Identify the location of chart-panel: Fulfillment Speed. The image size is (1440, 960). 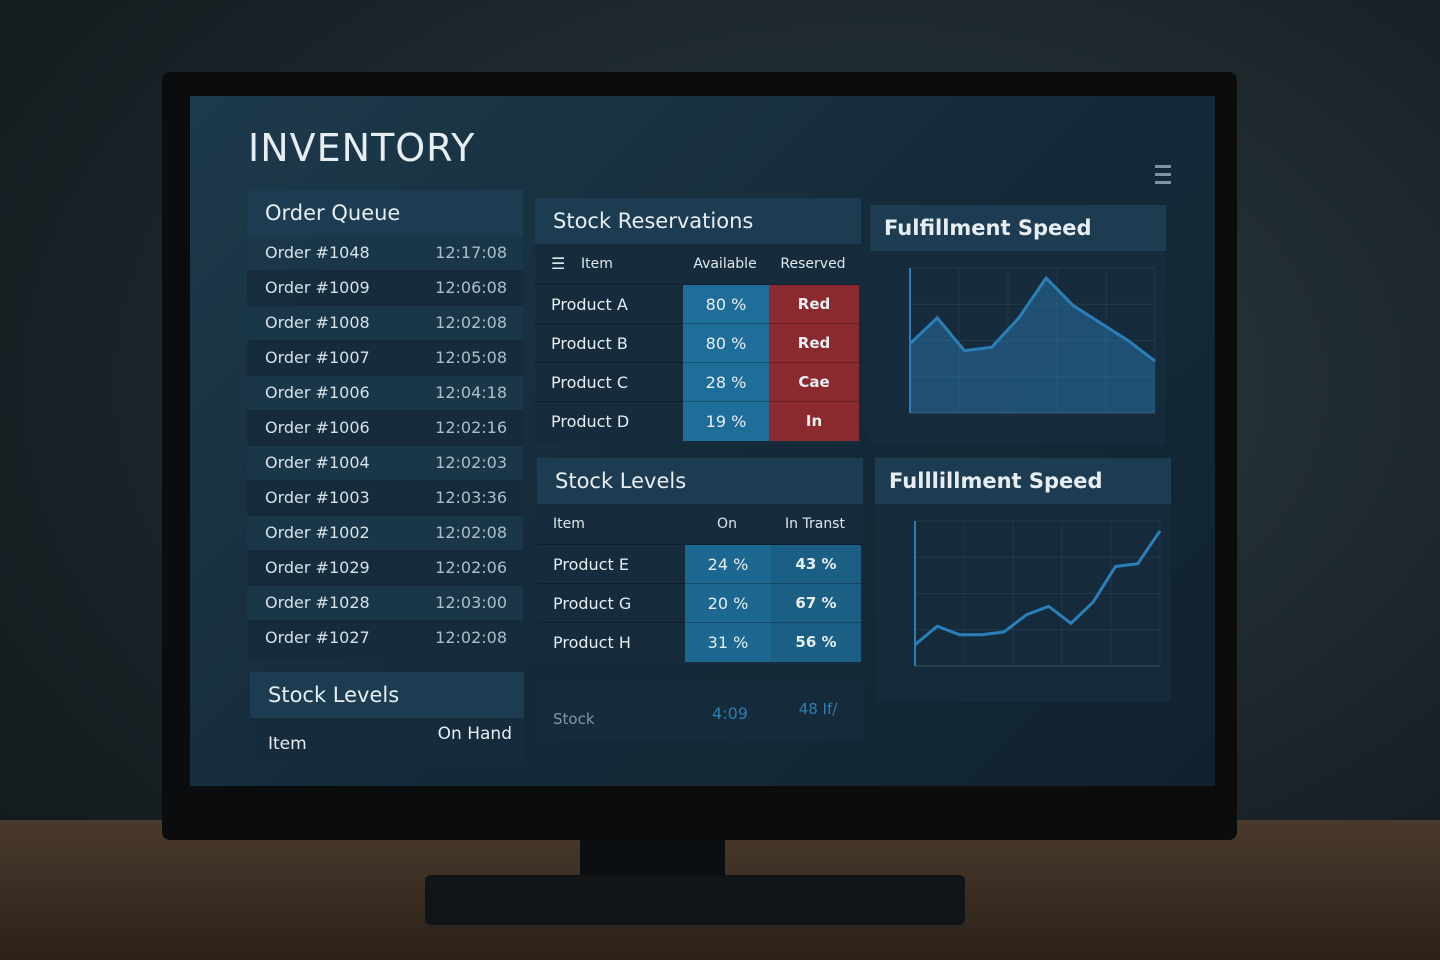
(1018, 325).